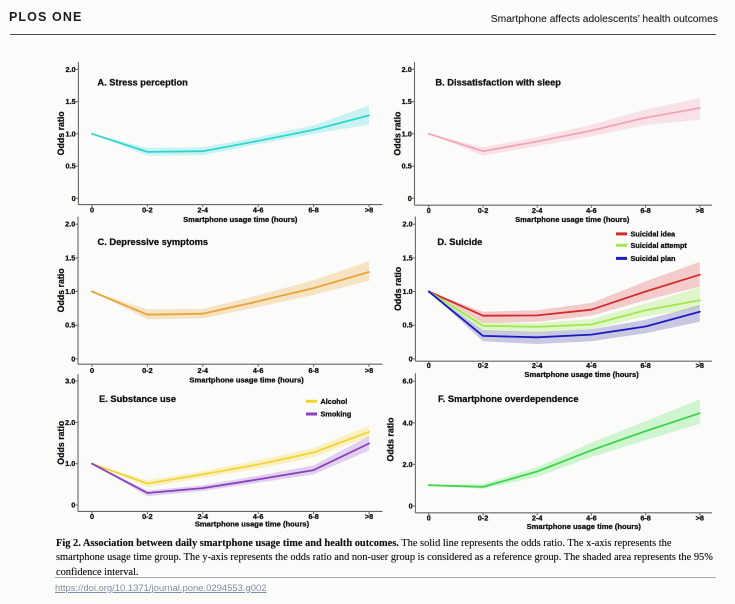 The image size is (735, 604). Describe the element at coordinates (653, 258) in the screenshot. I see `svg-text: Suicidal plan` at that location.